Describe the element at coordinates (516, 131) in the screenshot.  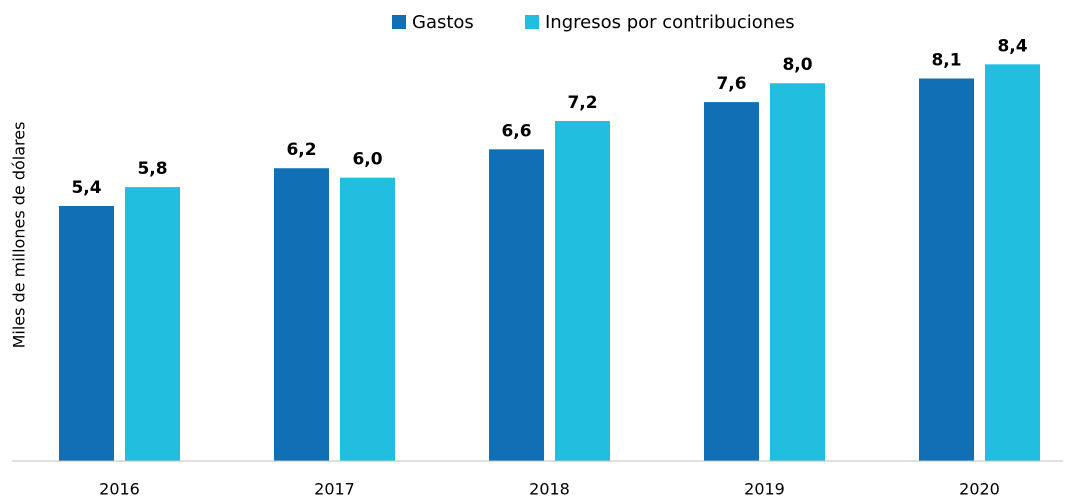
I see `value-label: 6,6` at that location.